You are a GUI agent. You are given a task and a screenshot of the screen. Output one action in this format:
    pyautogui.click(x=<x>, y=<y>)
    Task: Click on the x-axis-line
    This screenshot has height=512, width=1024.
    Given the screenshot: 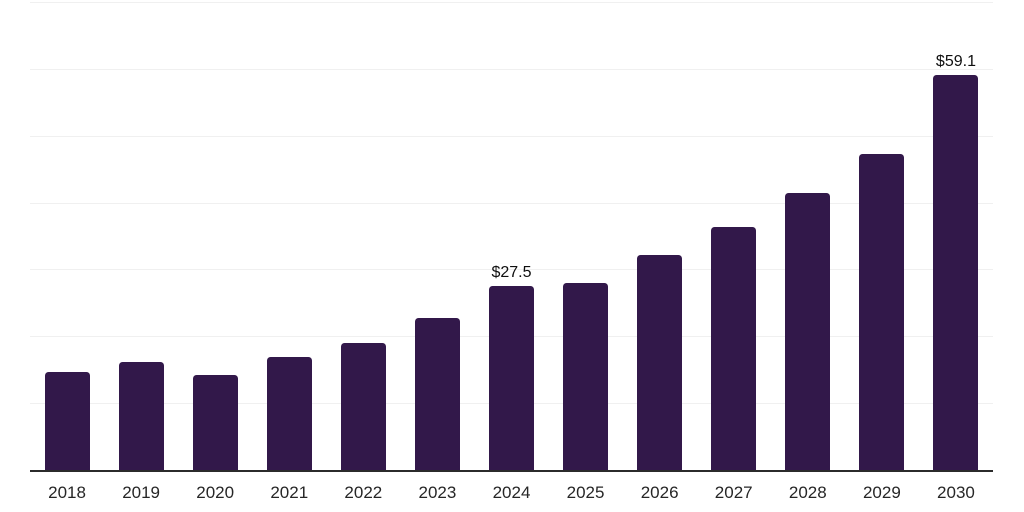 What is the action you would take?
    pyautogui.click(x=511, y=470)
    